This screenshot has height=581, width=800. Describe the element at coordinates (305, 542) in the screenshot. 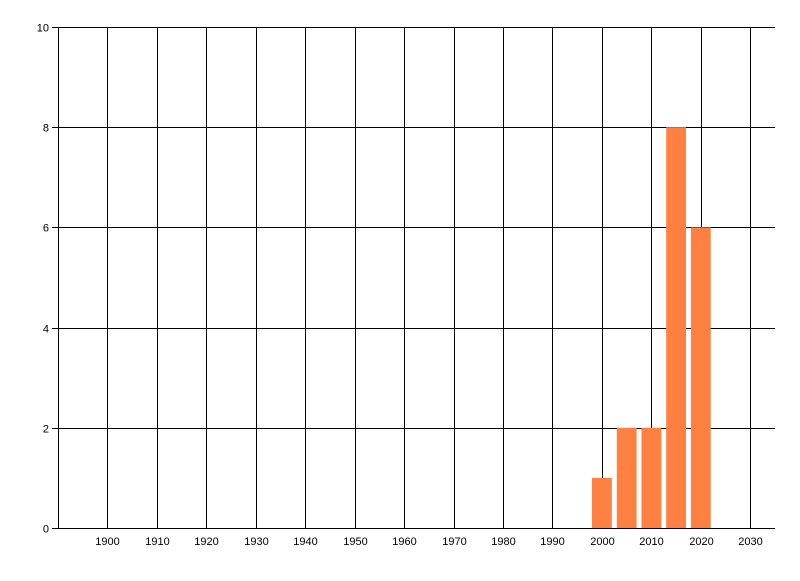

I see `x-tick-label: 1940` at that location.